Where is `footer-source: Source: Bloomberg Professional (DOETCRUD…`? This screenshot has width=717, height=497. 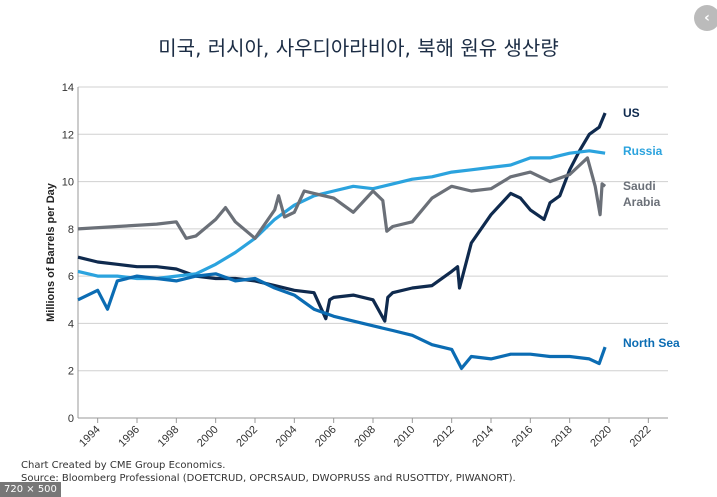 footer-source: Source: Bloomberg Professional (DOETCRUD… is located at coordinates (268, 478).